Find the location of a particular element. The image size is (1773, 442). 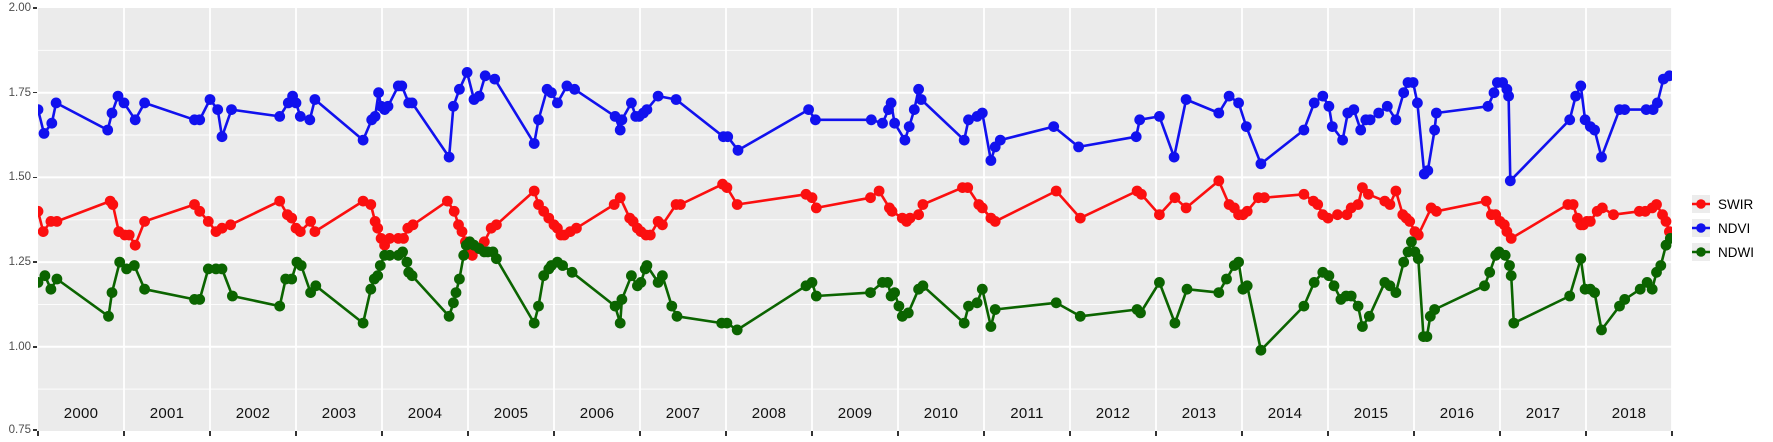

y-tick-label-0.75: 0.75 is located at coordinates (19, 430).